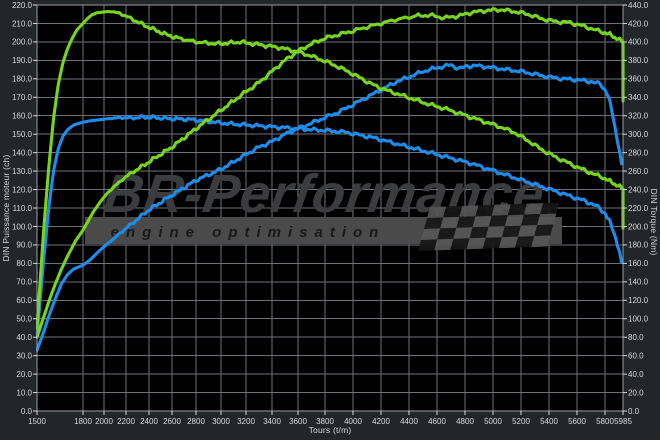 The height and width of the screenshot is (440, 660). I want to click on y-left-tick-label: 140.0, so click(22, 152).